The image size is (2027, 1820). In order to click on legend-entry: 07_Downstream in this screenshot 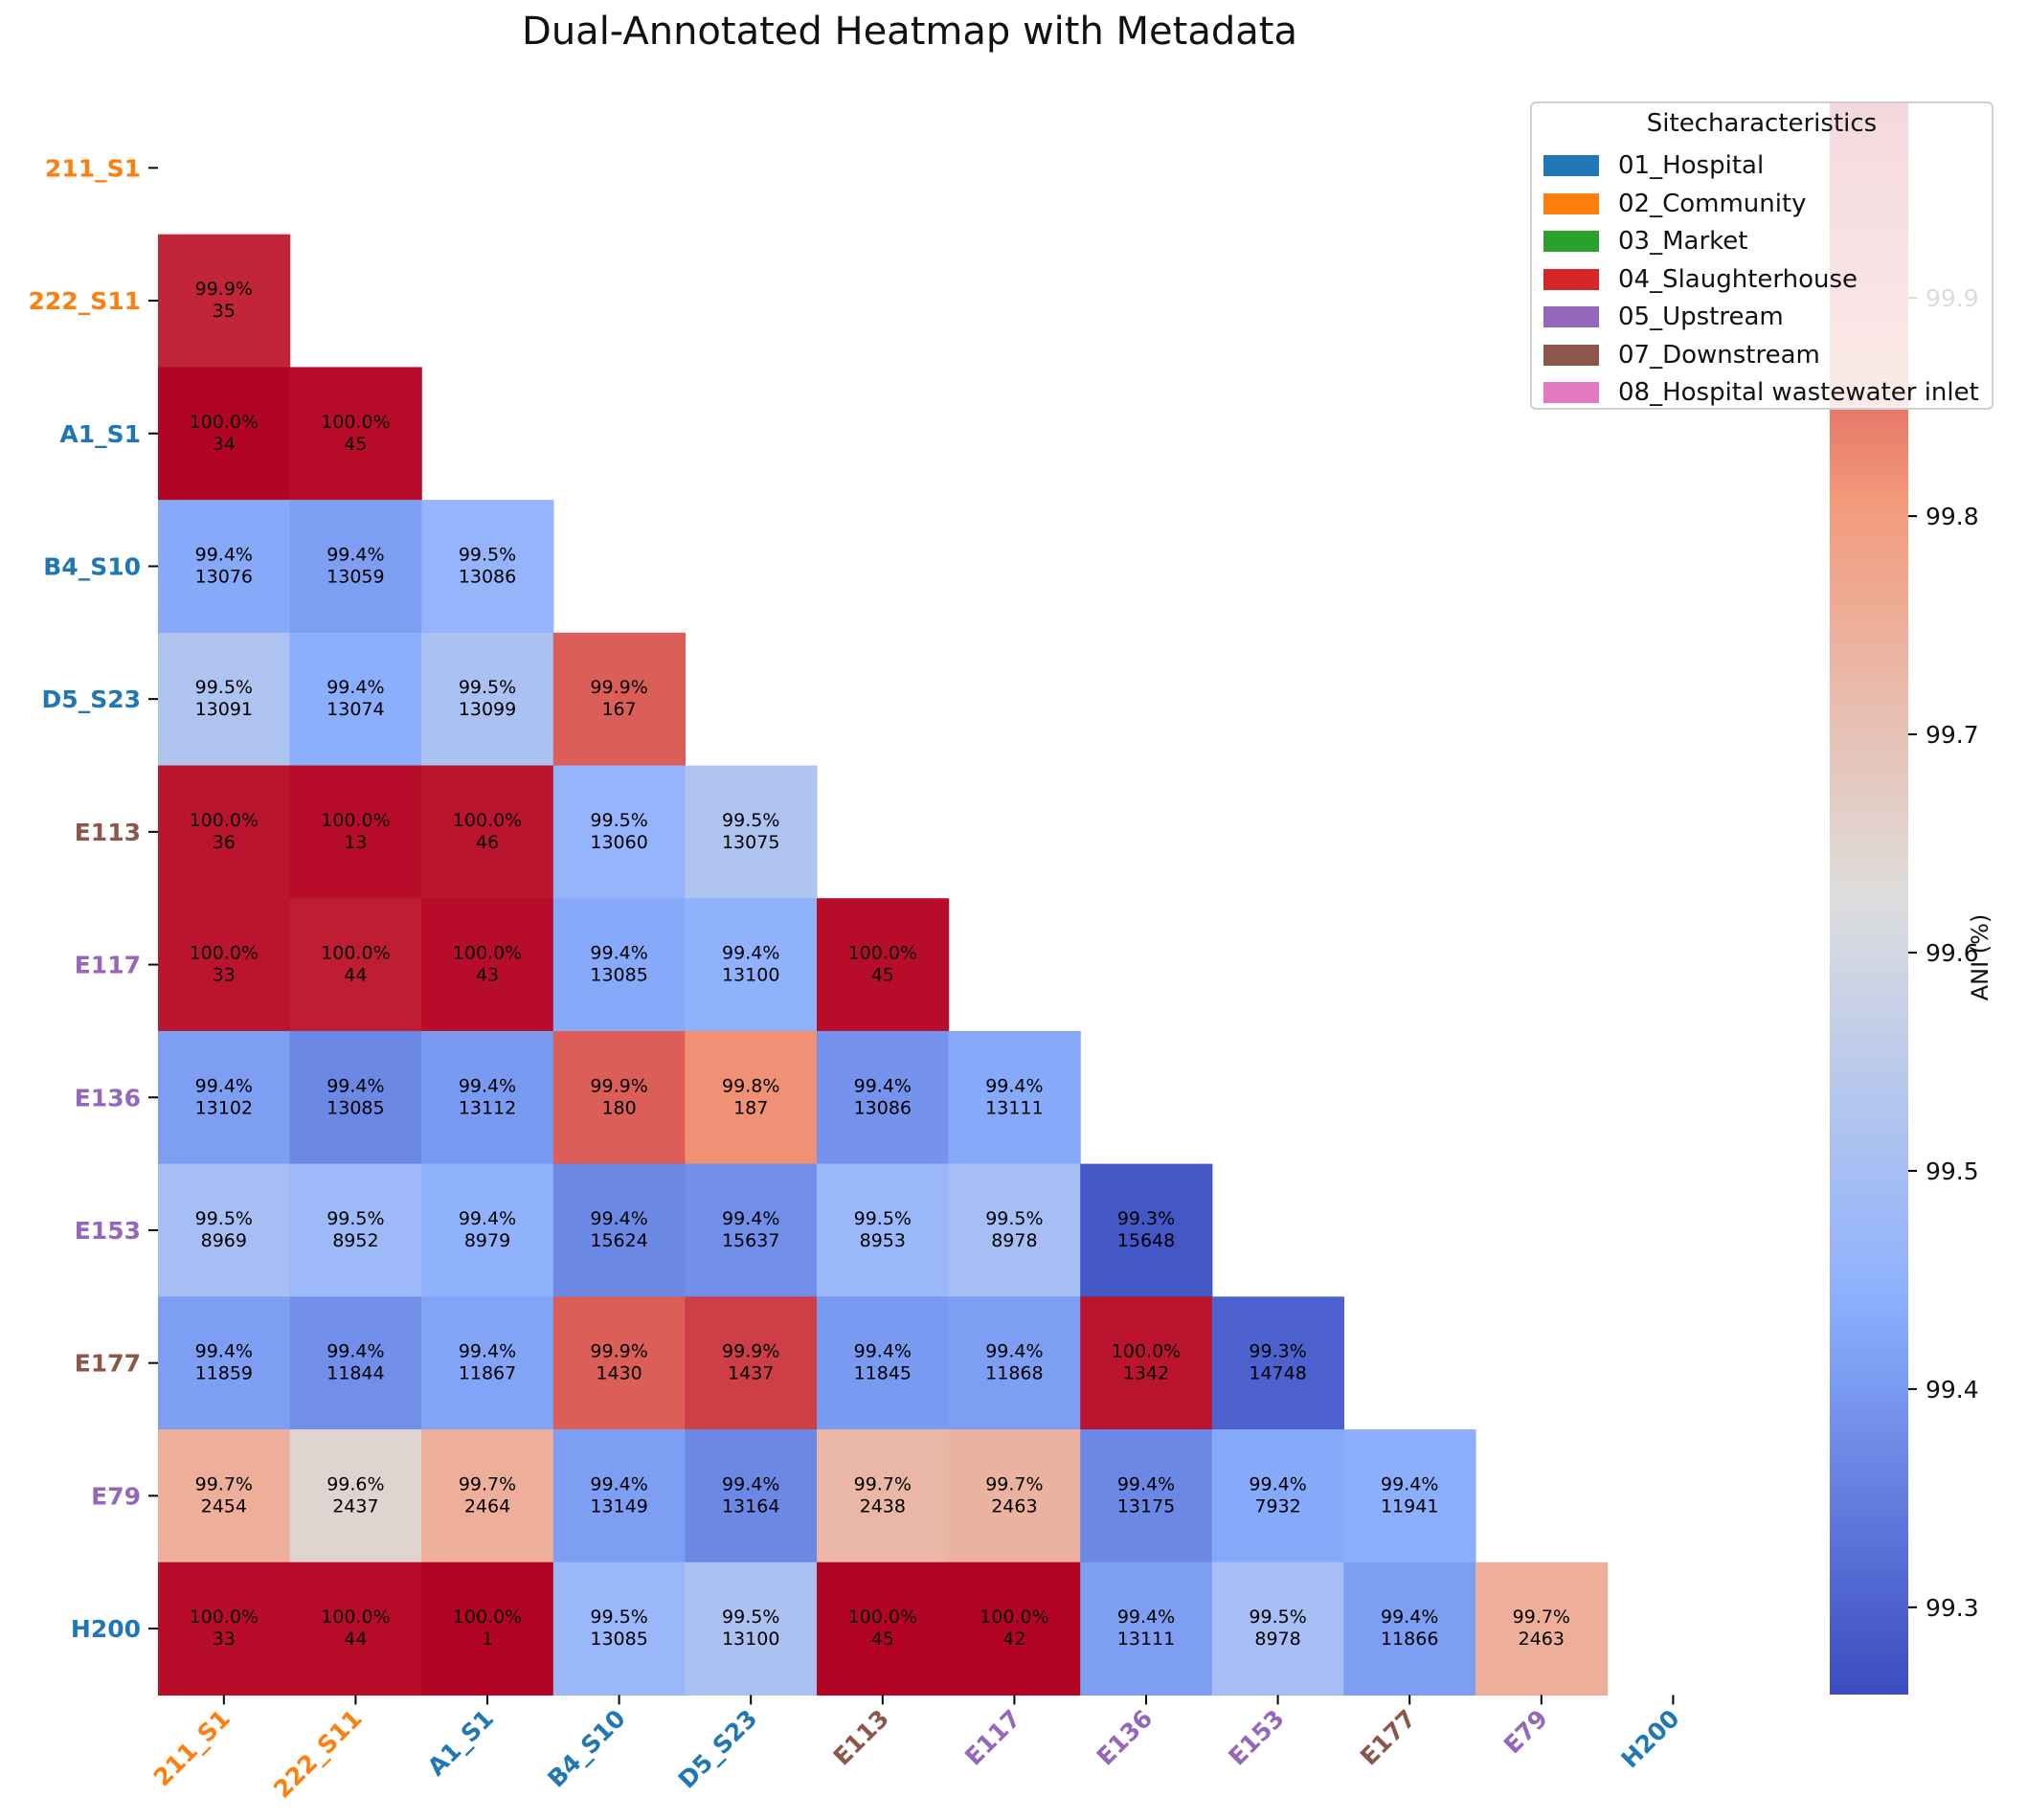, I will do `click(1681, 355)`.